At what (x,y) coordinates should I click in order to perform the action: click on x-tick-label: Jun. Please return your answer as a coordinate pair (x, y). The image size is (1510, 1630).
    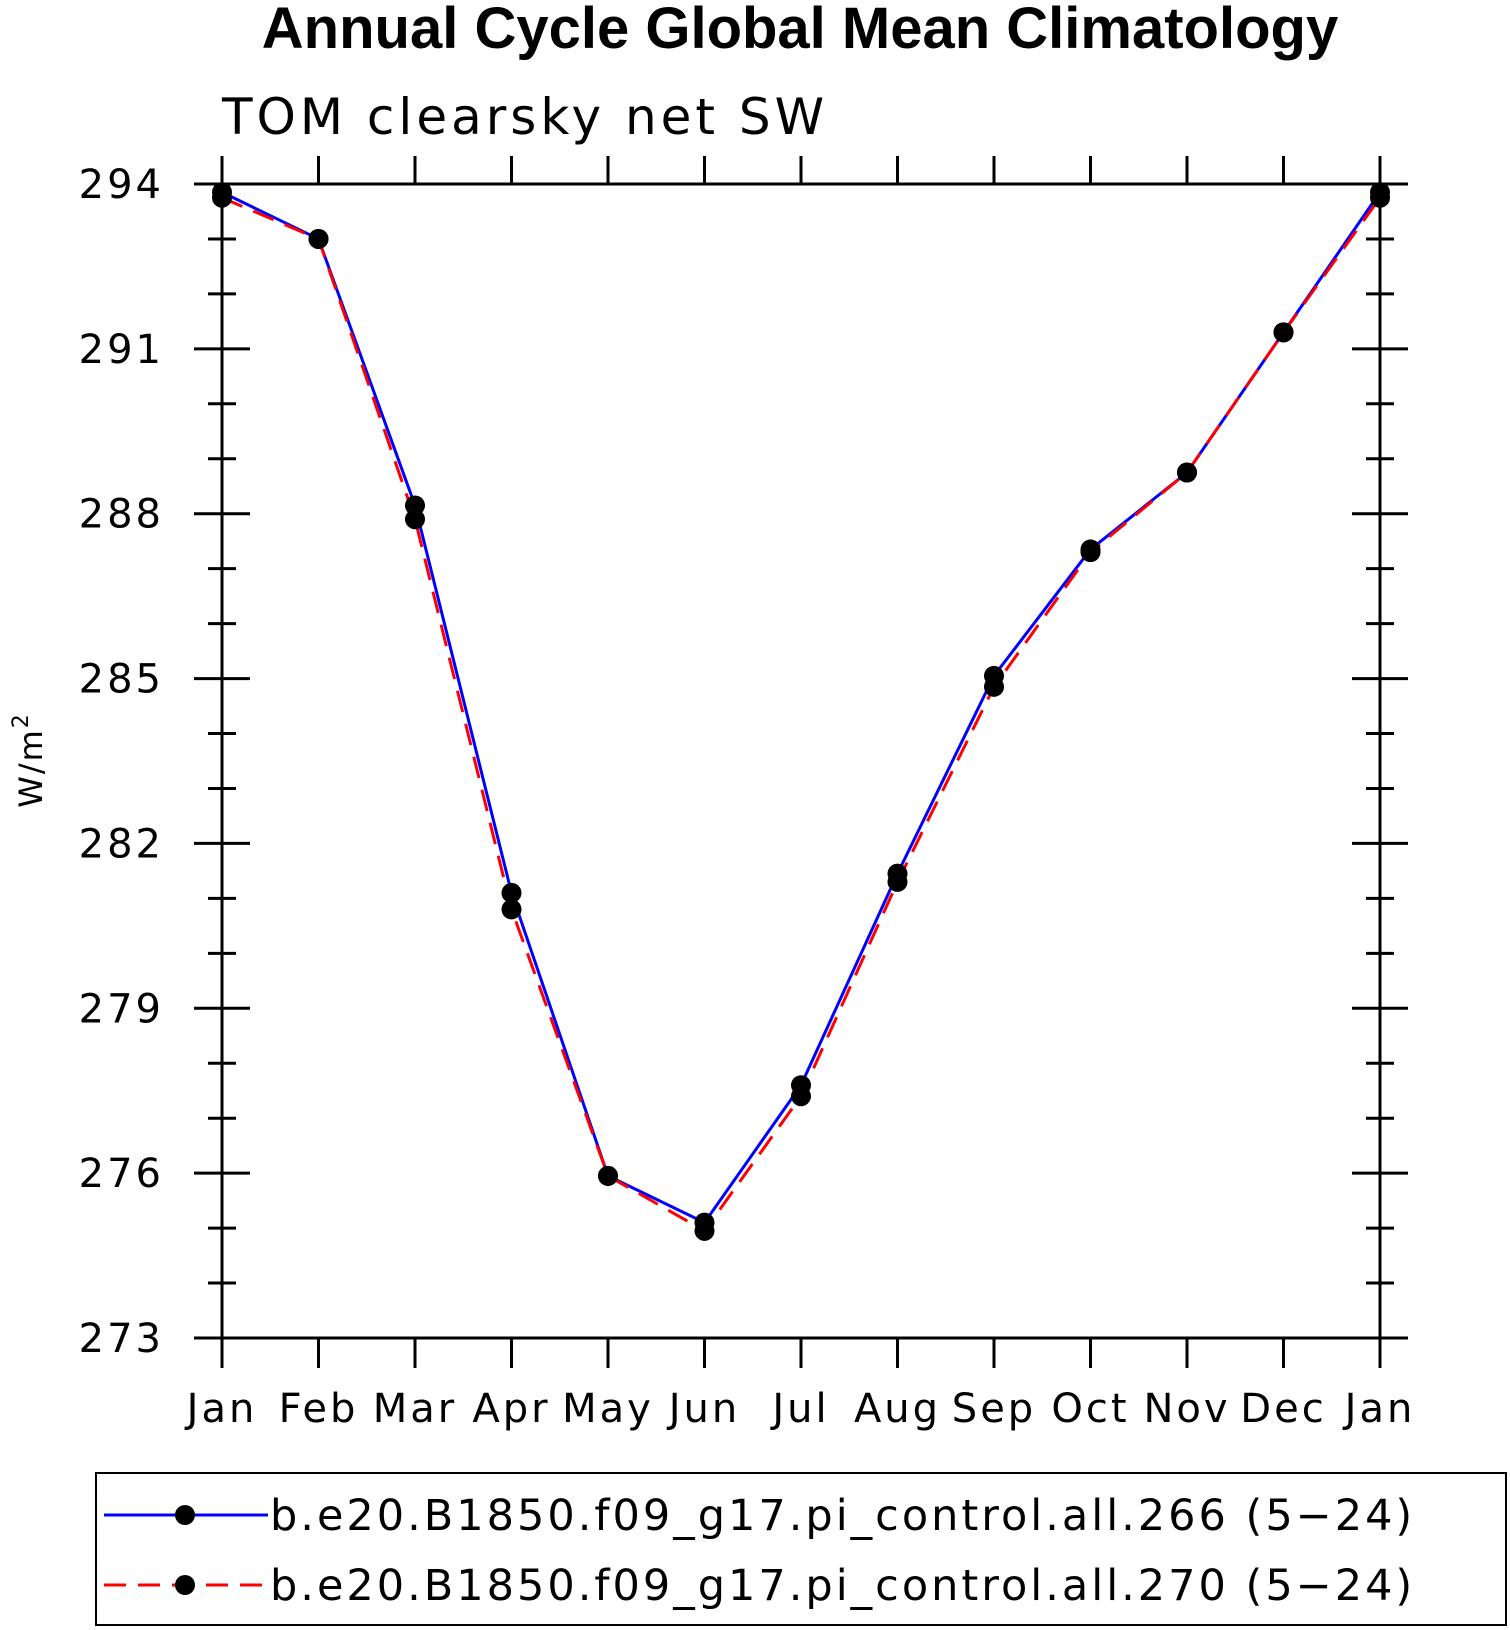
    Looking at the image, I should click on (703, 1409).